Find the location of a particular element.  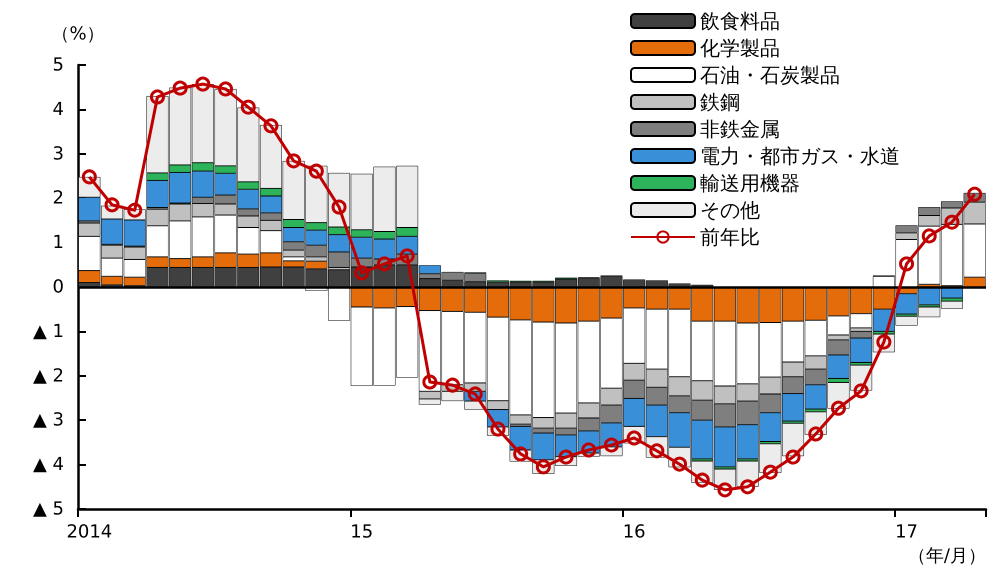

legend-label: 電力・都市ガス・水道 is located at coordinates (800, 156).